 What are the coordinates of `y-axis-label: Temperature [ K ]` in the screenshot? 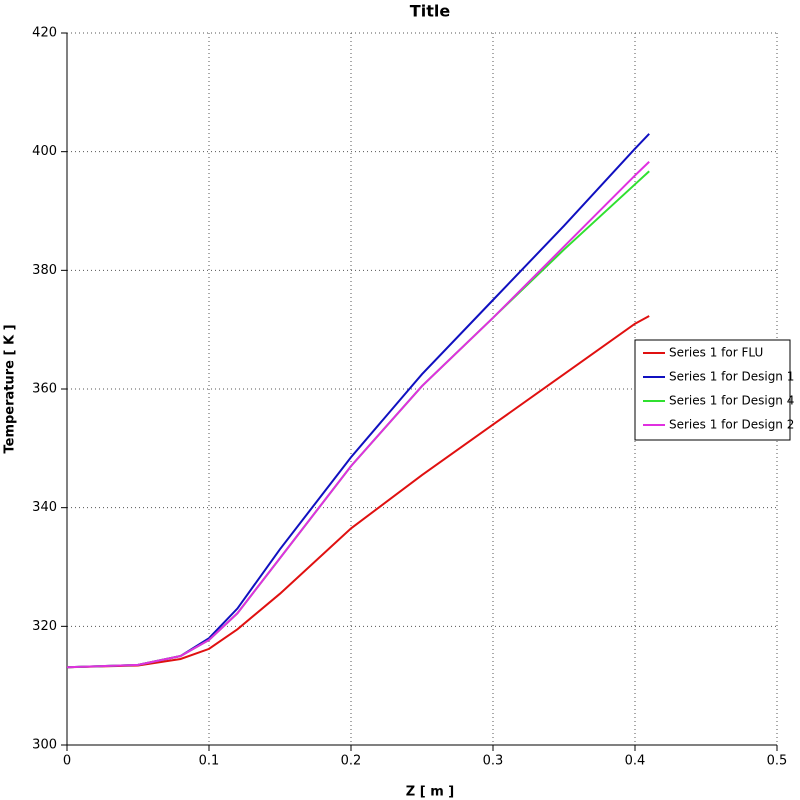 It's located at (10, 388).